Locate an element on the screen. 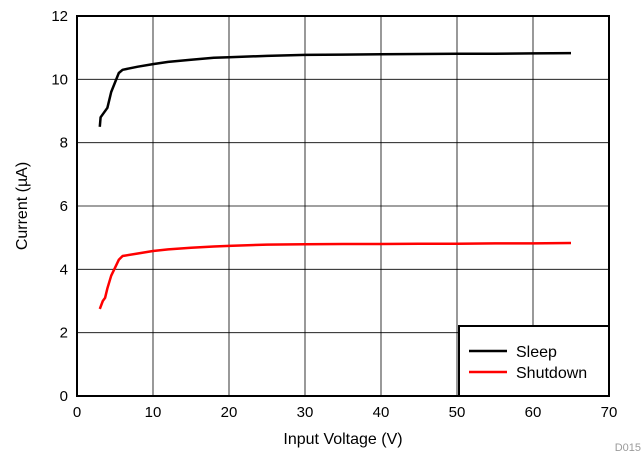 The width and height of the screenshot is (643, 452). legend-box is located at coordinates (534, 361).